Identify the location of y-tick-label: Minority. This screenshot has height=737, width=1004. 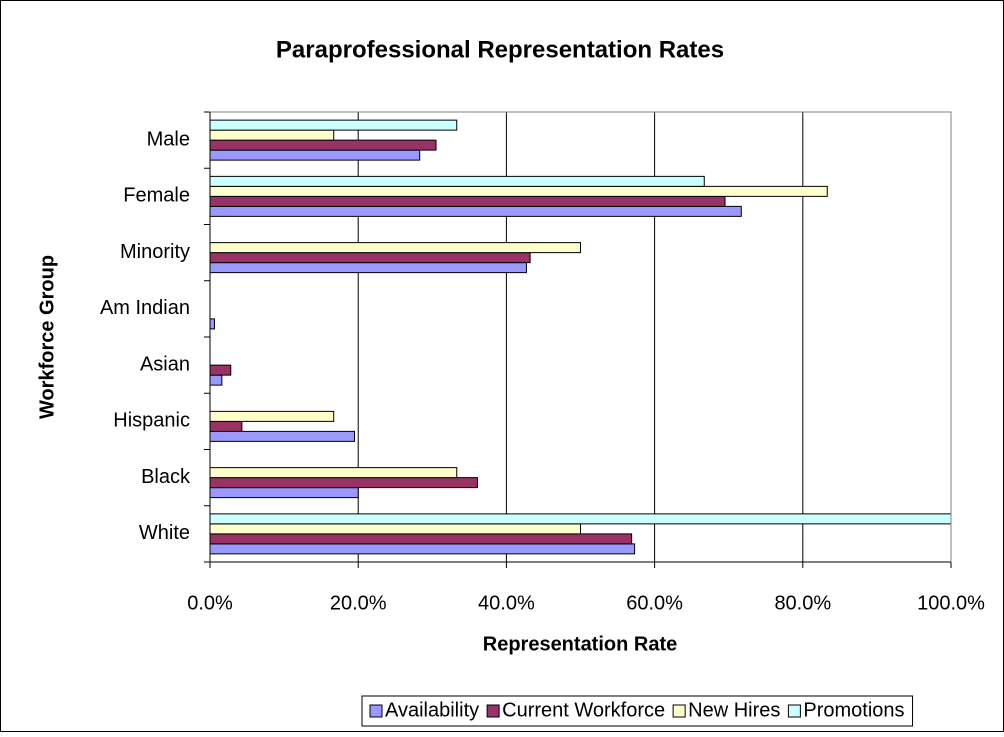
(155, 252).